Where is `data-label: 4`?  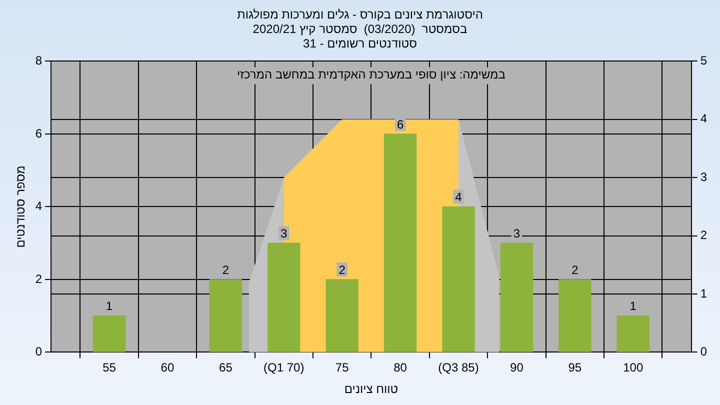
data-label: 4 is located at coordinates (458, 197).